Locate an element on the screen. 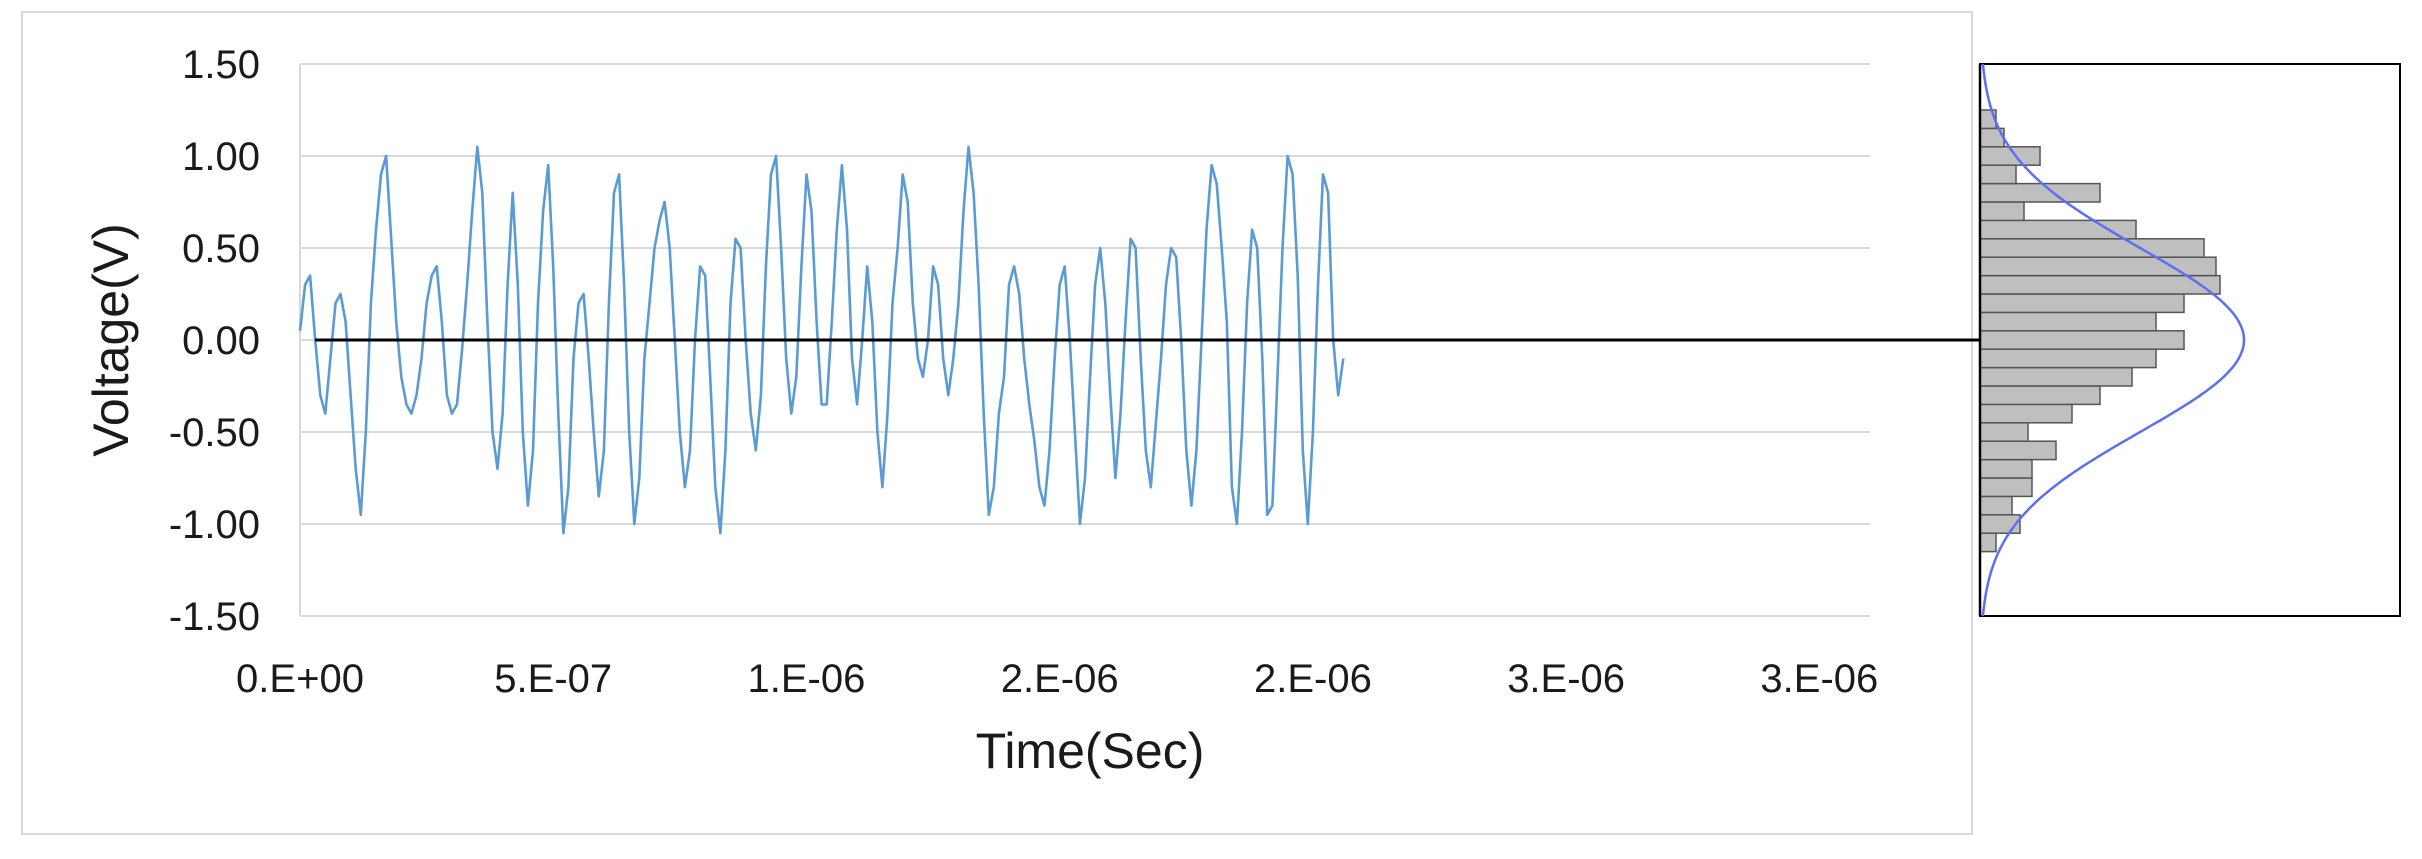 The image size is (2422, 859). y-tick-label: 0.00 is located at coordinates (221, 341).